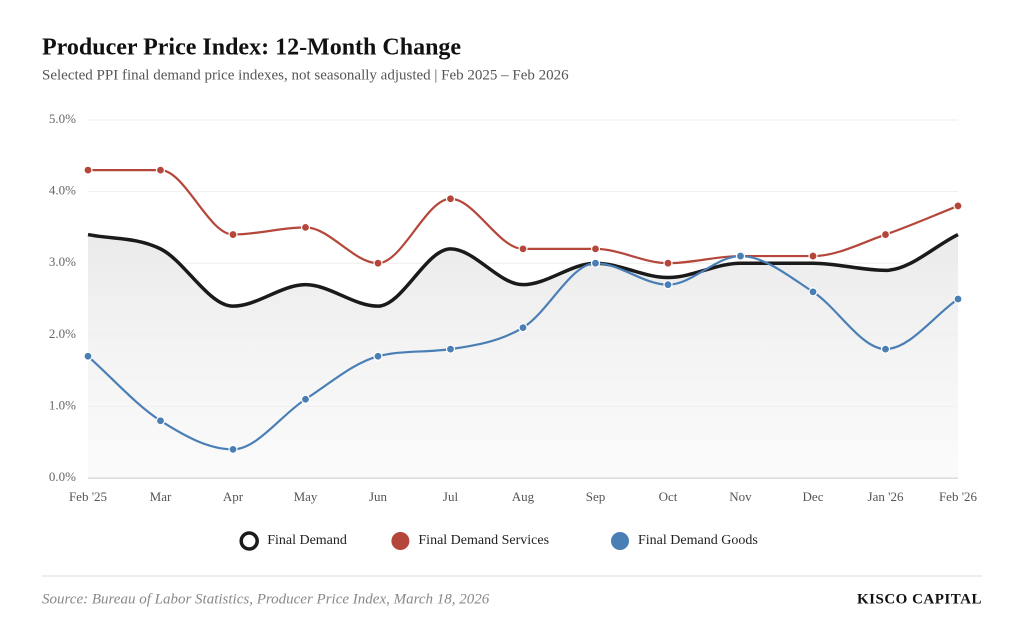  Describe the element at coordinates (62, 261) in the screenshot. I see `y-tick-label: 3.0%` at that location.